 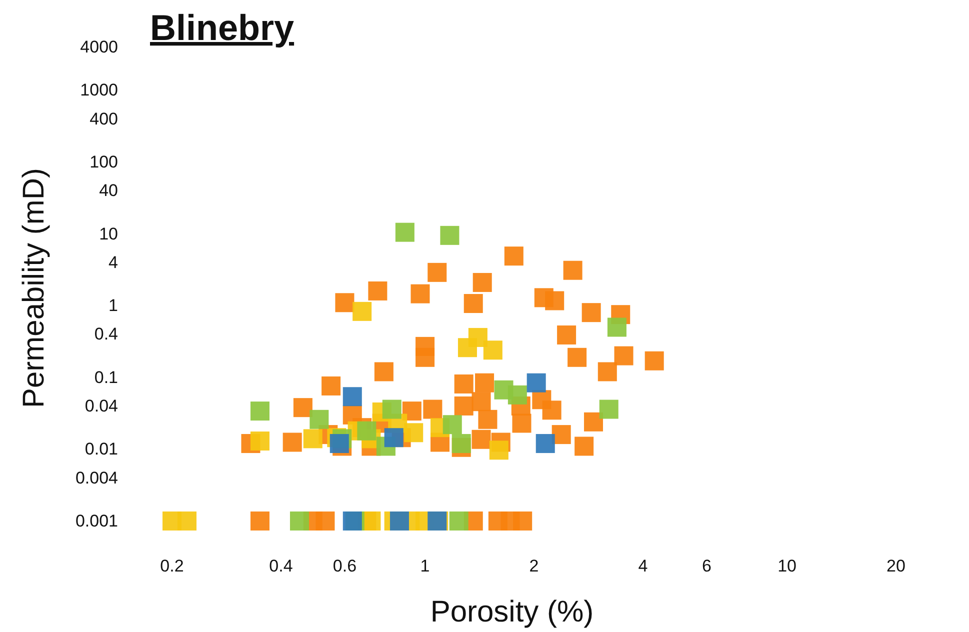 I want to click on x-tick-label: 2, so click(x=534, y=566).